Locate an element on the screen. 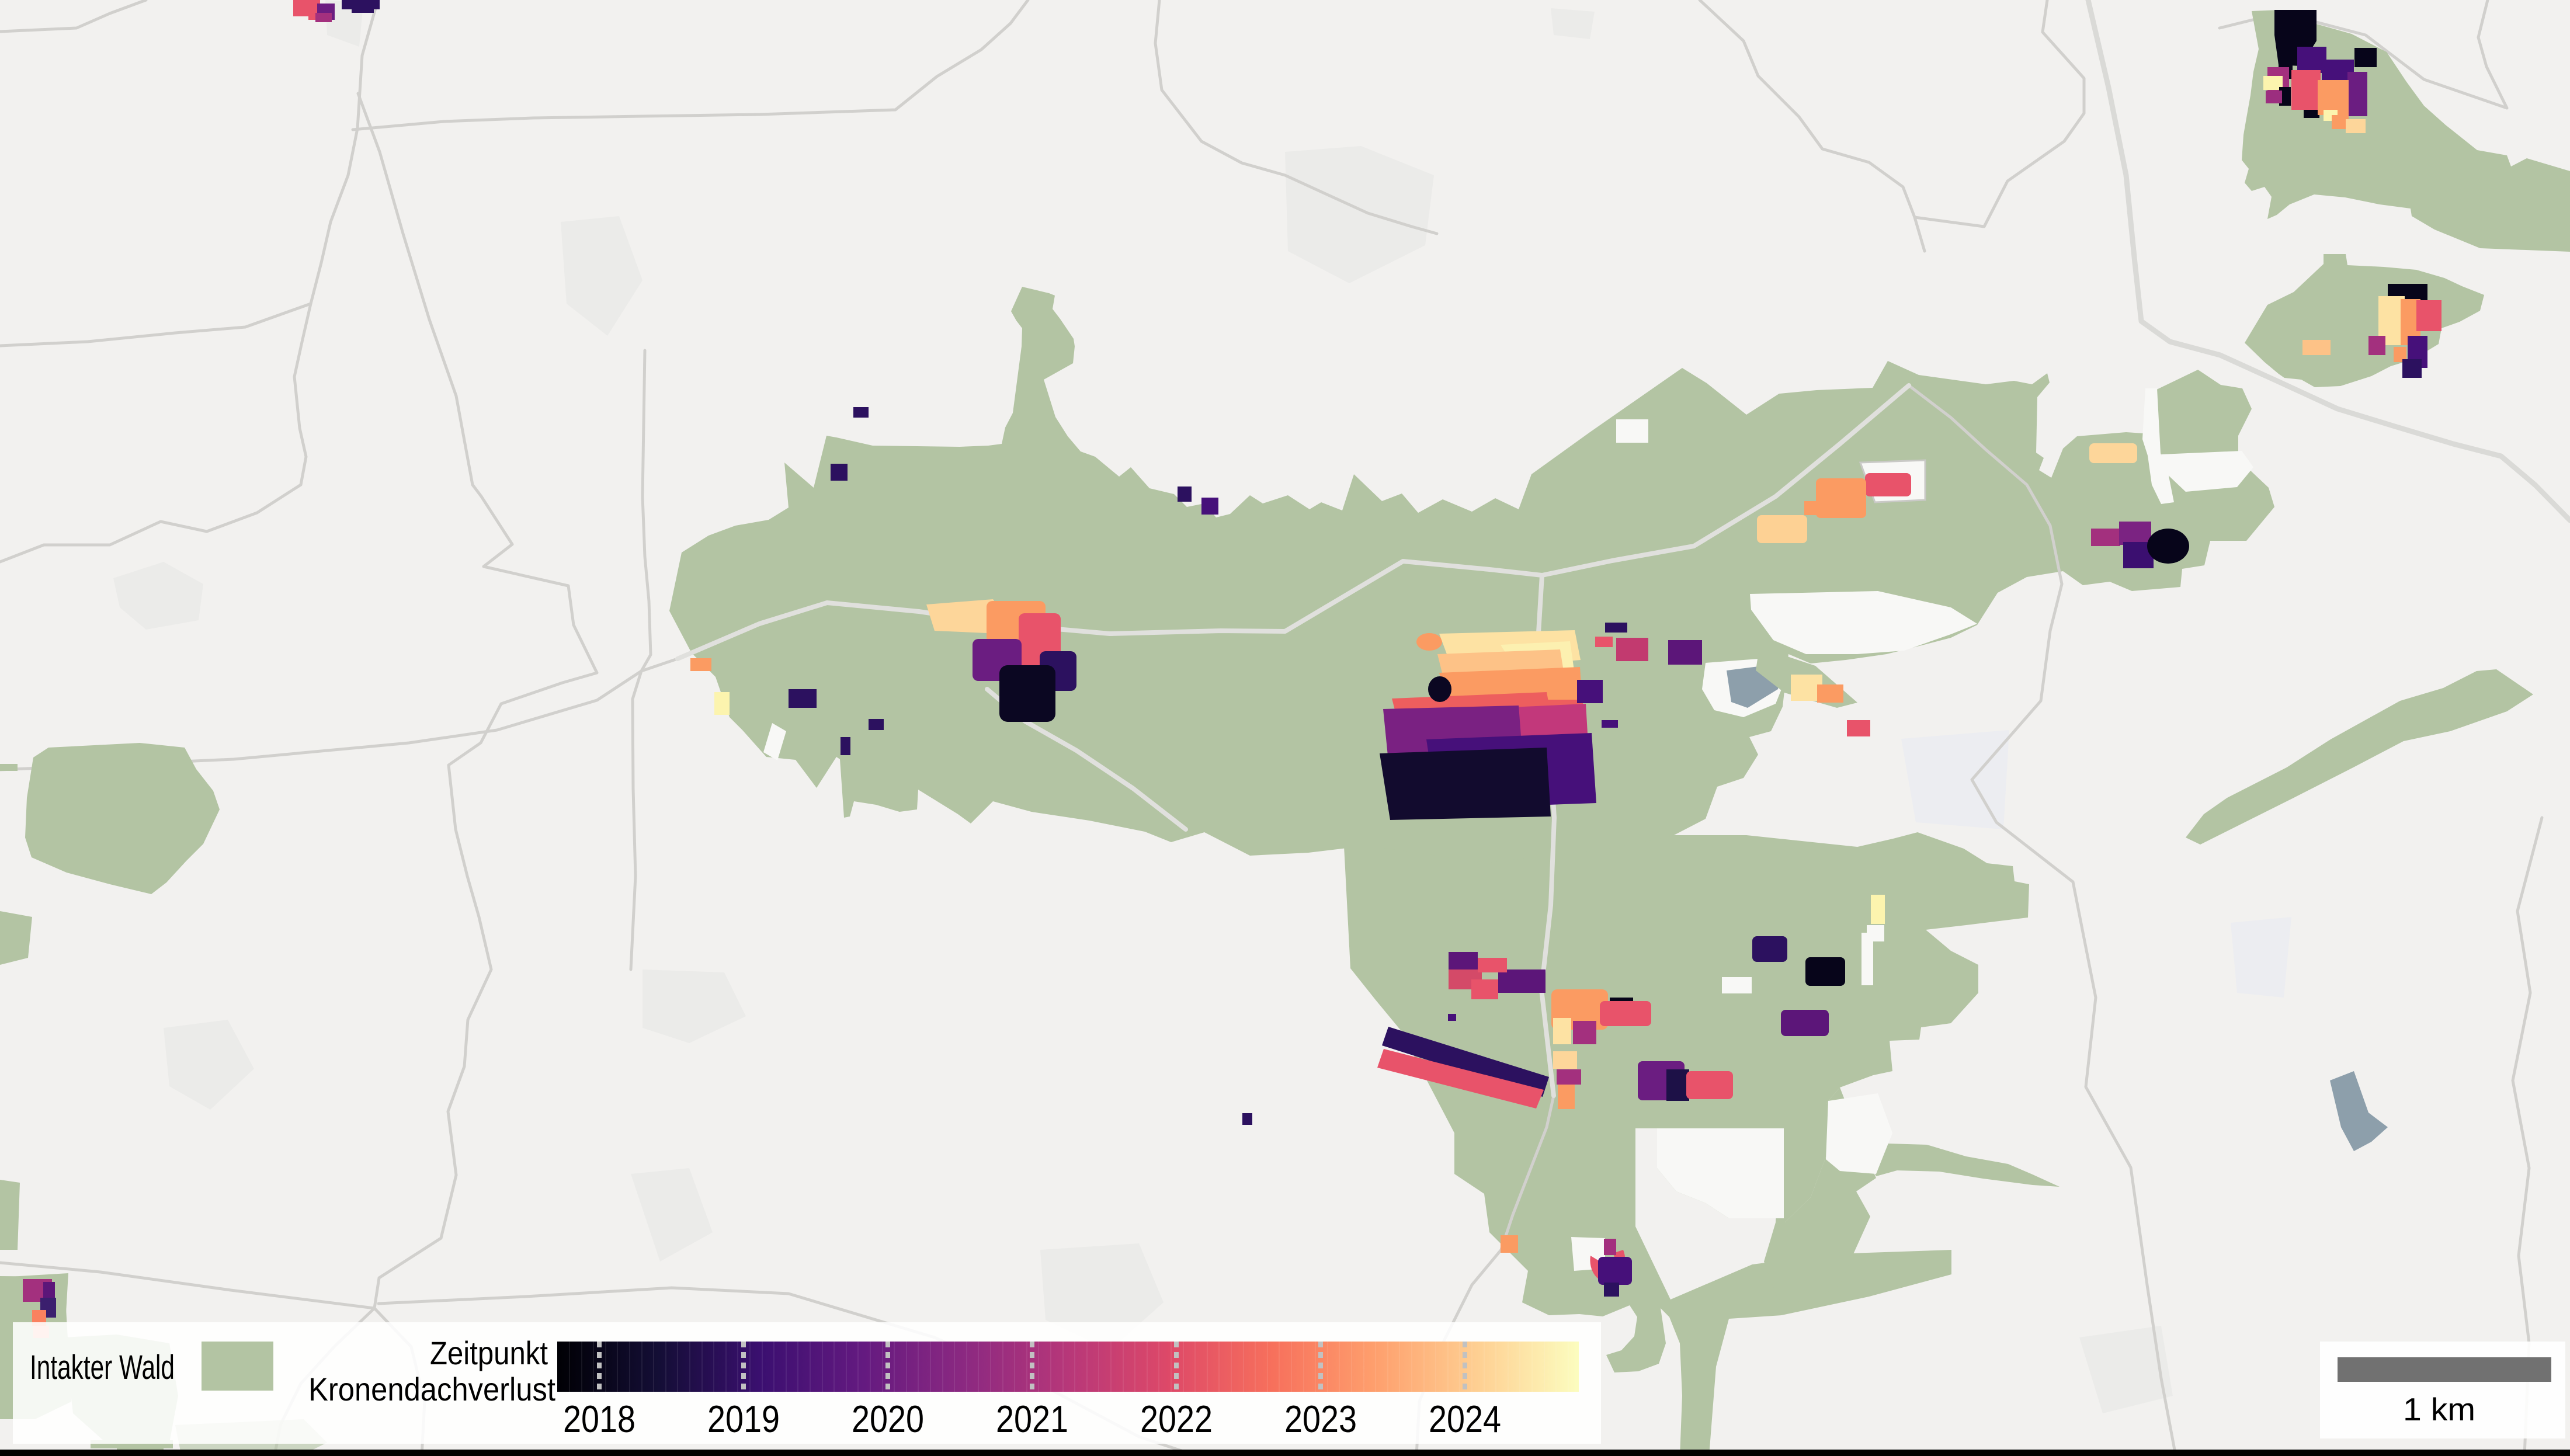 Image resolution: width=2570 pixels, height=1456 pixels. svg-text: 2020 is located at coordinates (888, 1419).